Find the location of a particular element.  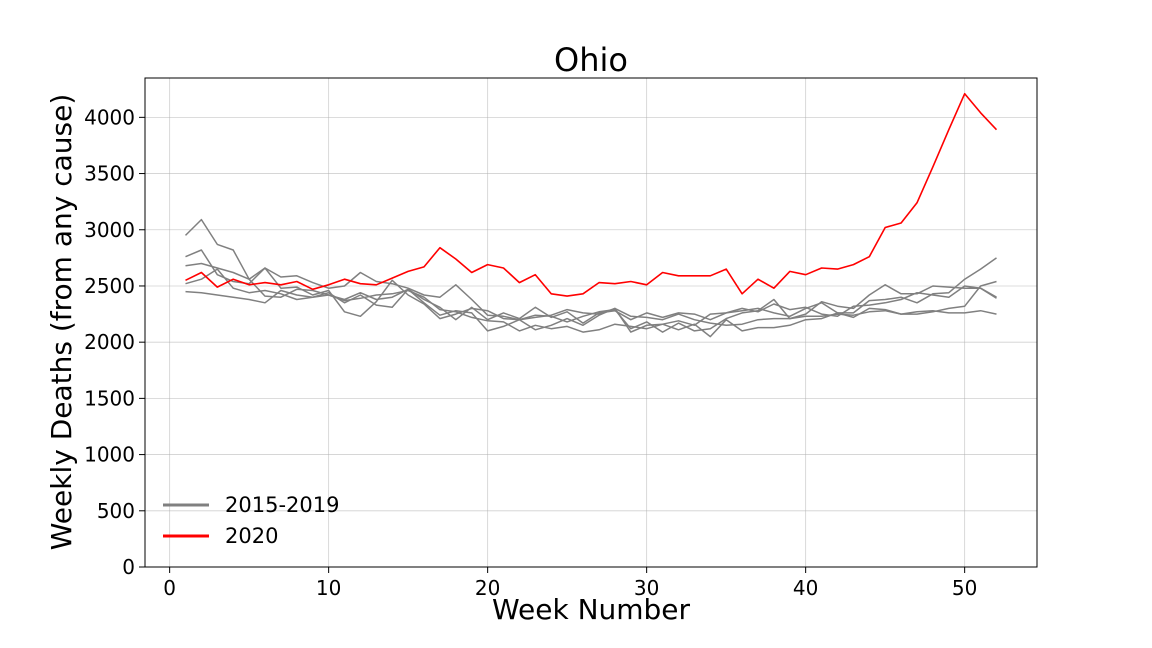

x-tick-label: 0 is located at coordinates (169, 588).